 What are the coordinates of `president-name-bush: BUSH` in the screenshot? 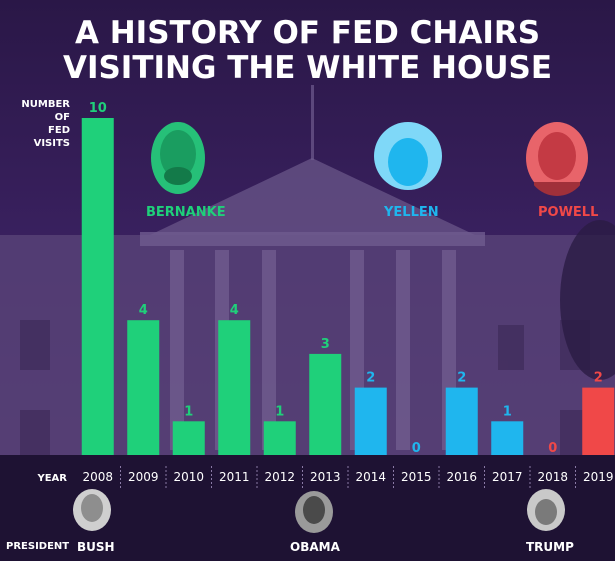 It's located at (96, 547).